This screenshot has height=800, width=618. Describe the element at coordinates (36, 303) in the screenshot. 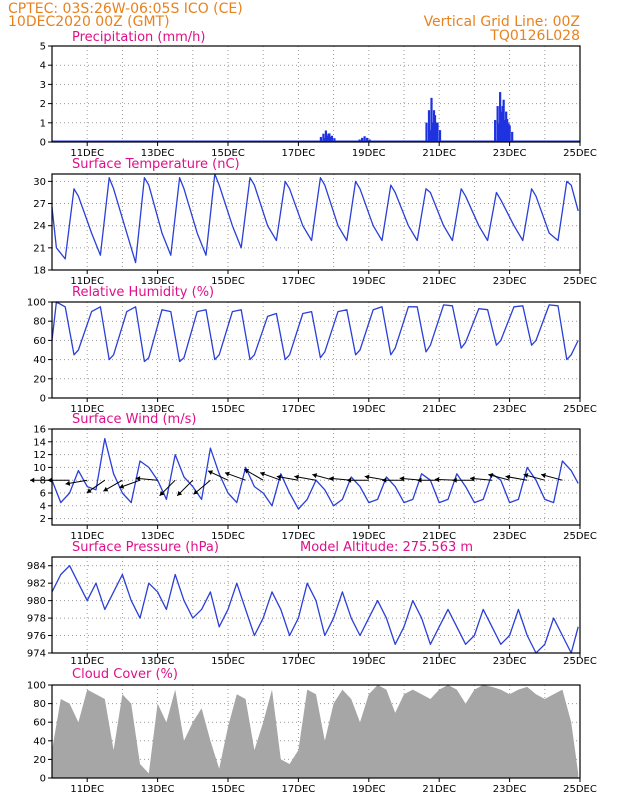

I see `y-tick-label: 100` at that location.